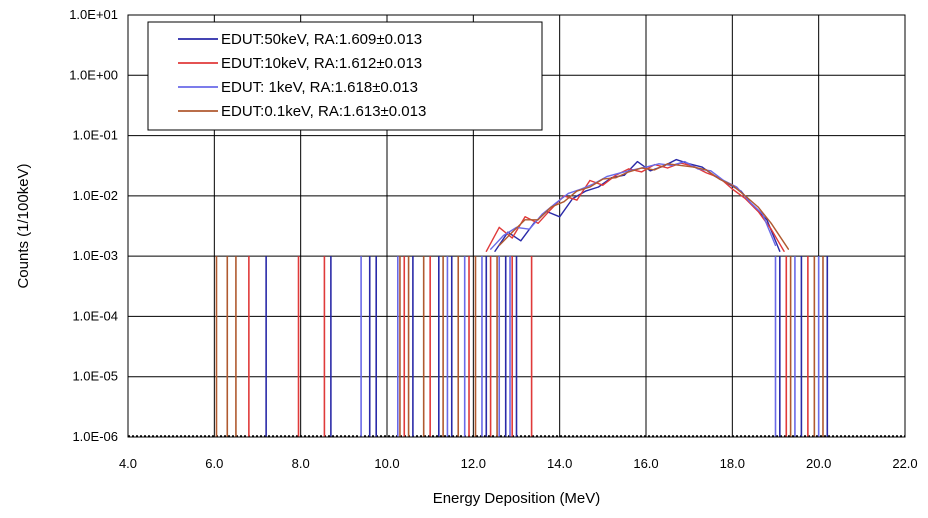  What do you see at coordinates (645, 463) in the screenshot?
I see `x-tick-label: 16.0` at bounding box center [645, 463].